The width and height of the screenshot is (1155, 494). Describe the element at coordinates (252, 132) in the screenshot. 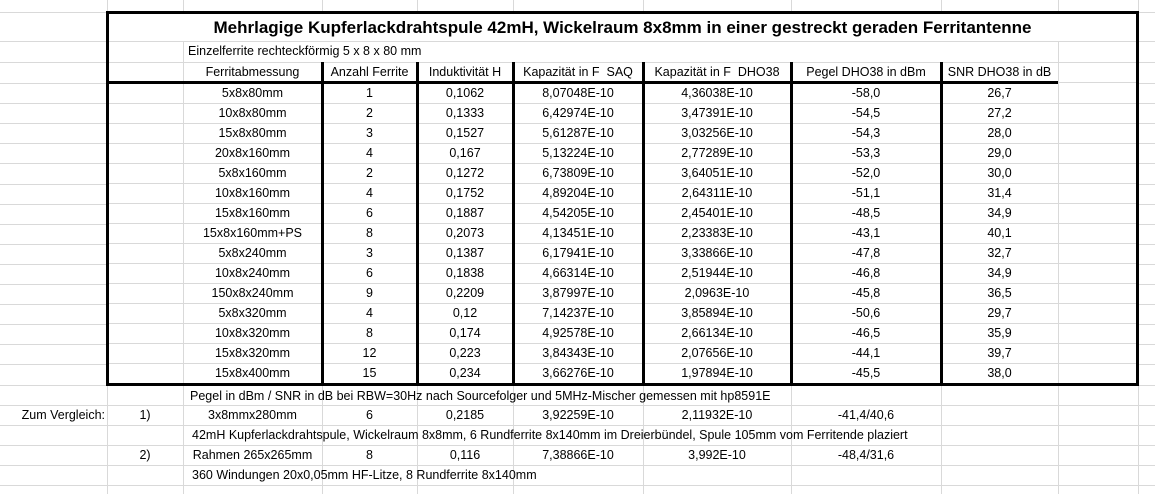

I see `table-cell: 15x8x80mm` at that location.